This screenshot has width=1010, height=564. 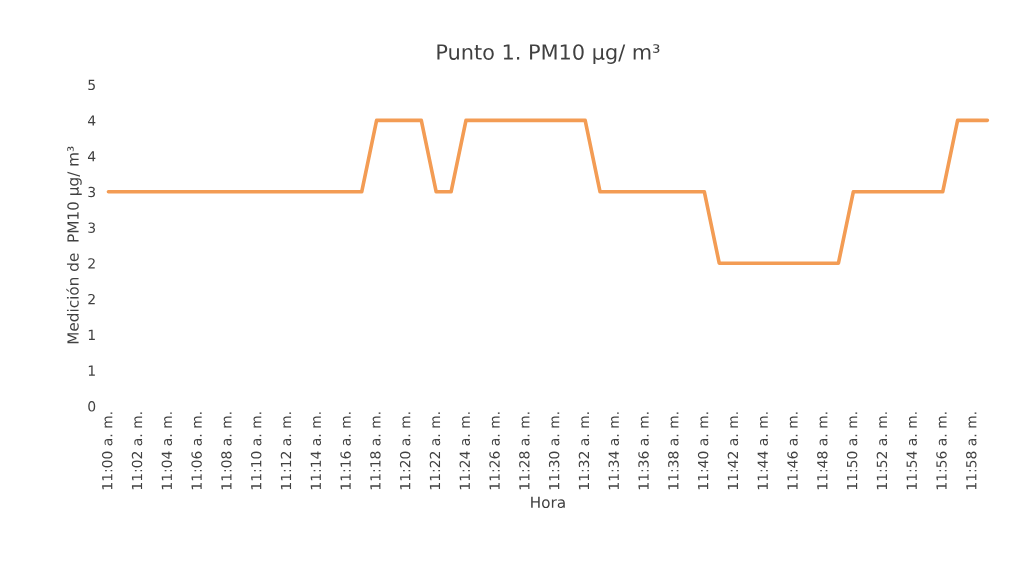 What do you see at coordinates (196, 451) in the screenshot?
I see `x-tick-label: 11:06 a. m.` at bounding box center [196, 451].